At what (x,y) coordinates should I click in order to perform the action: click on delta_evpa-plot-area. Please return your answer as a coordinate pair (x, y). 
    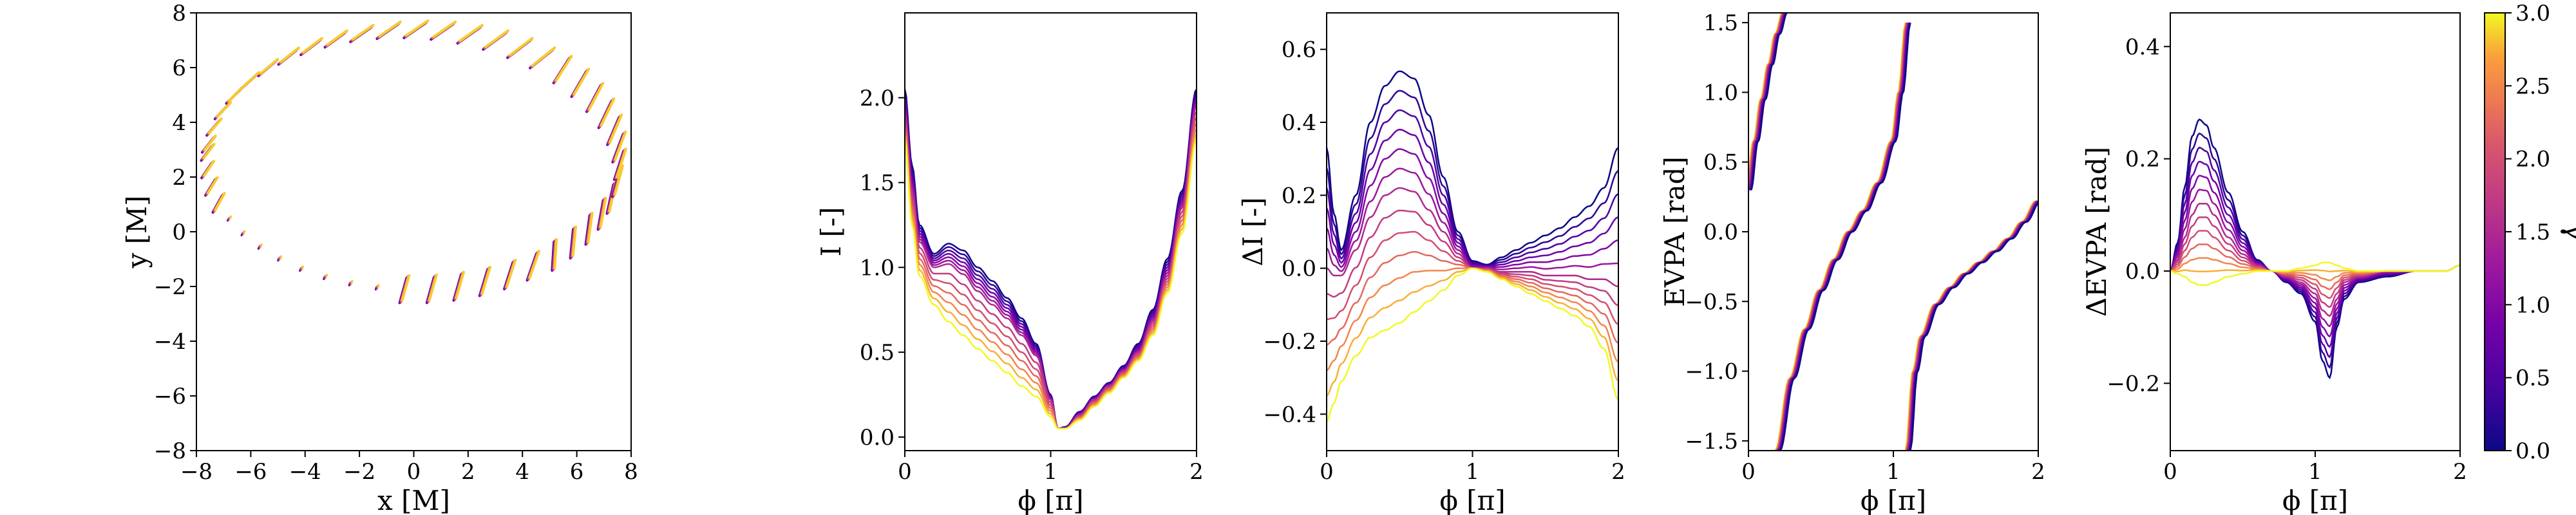
    Looking at the image, I should click on (2315, 249).